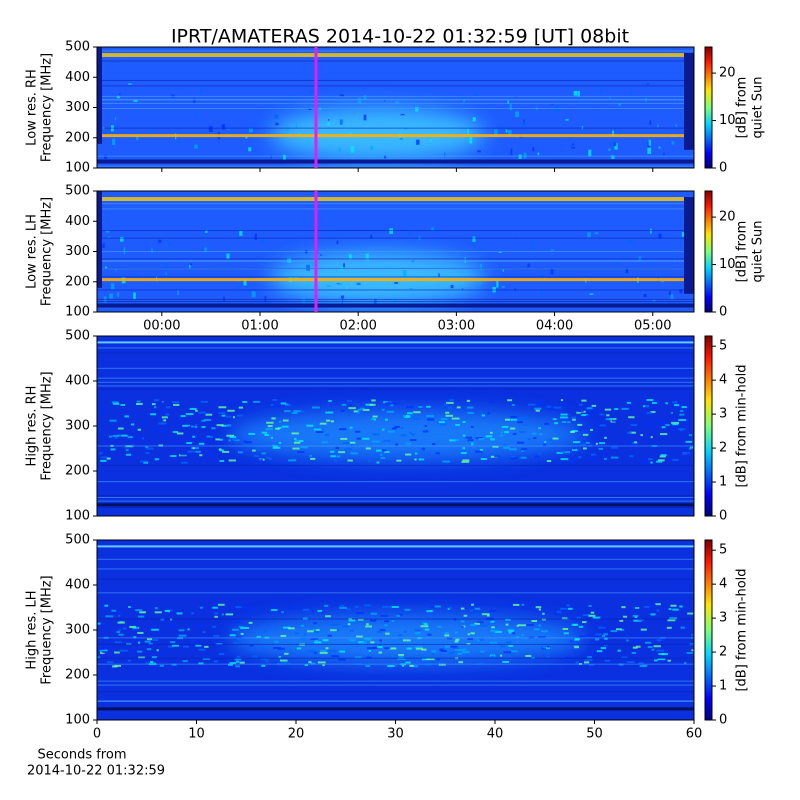  I want to click on x-tick-label: 03:00, so click(456, 326).